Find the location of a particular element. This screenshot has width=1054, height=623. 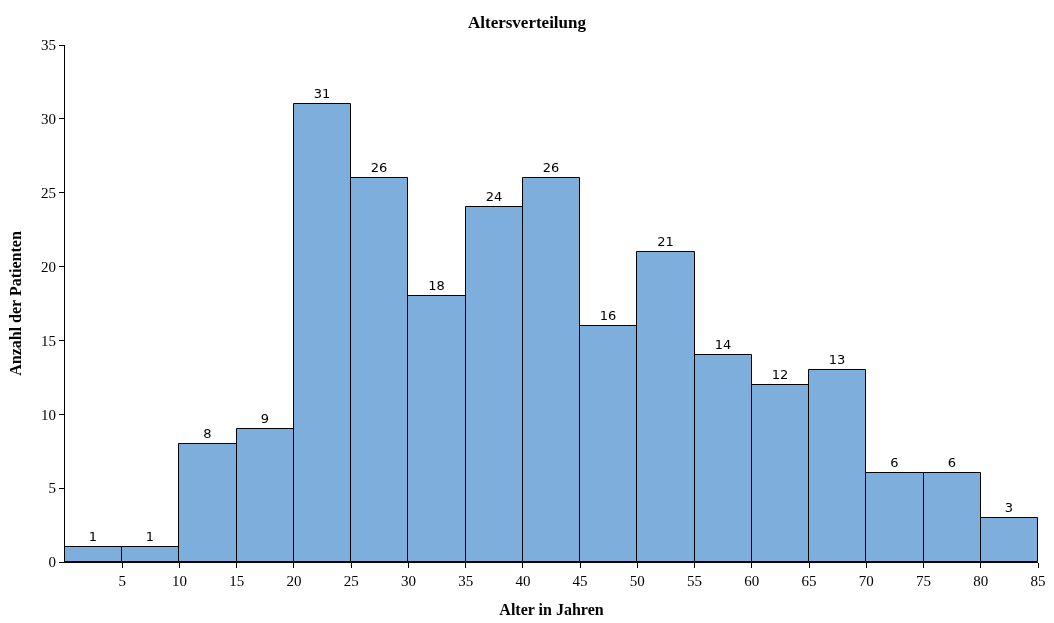

y-tick-label: 0 is located at coordinates (52, 562).